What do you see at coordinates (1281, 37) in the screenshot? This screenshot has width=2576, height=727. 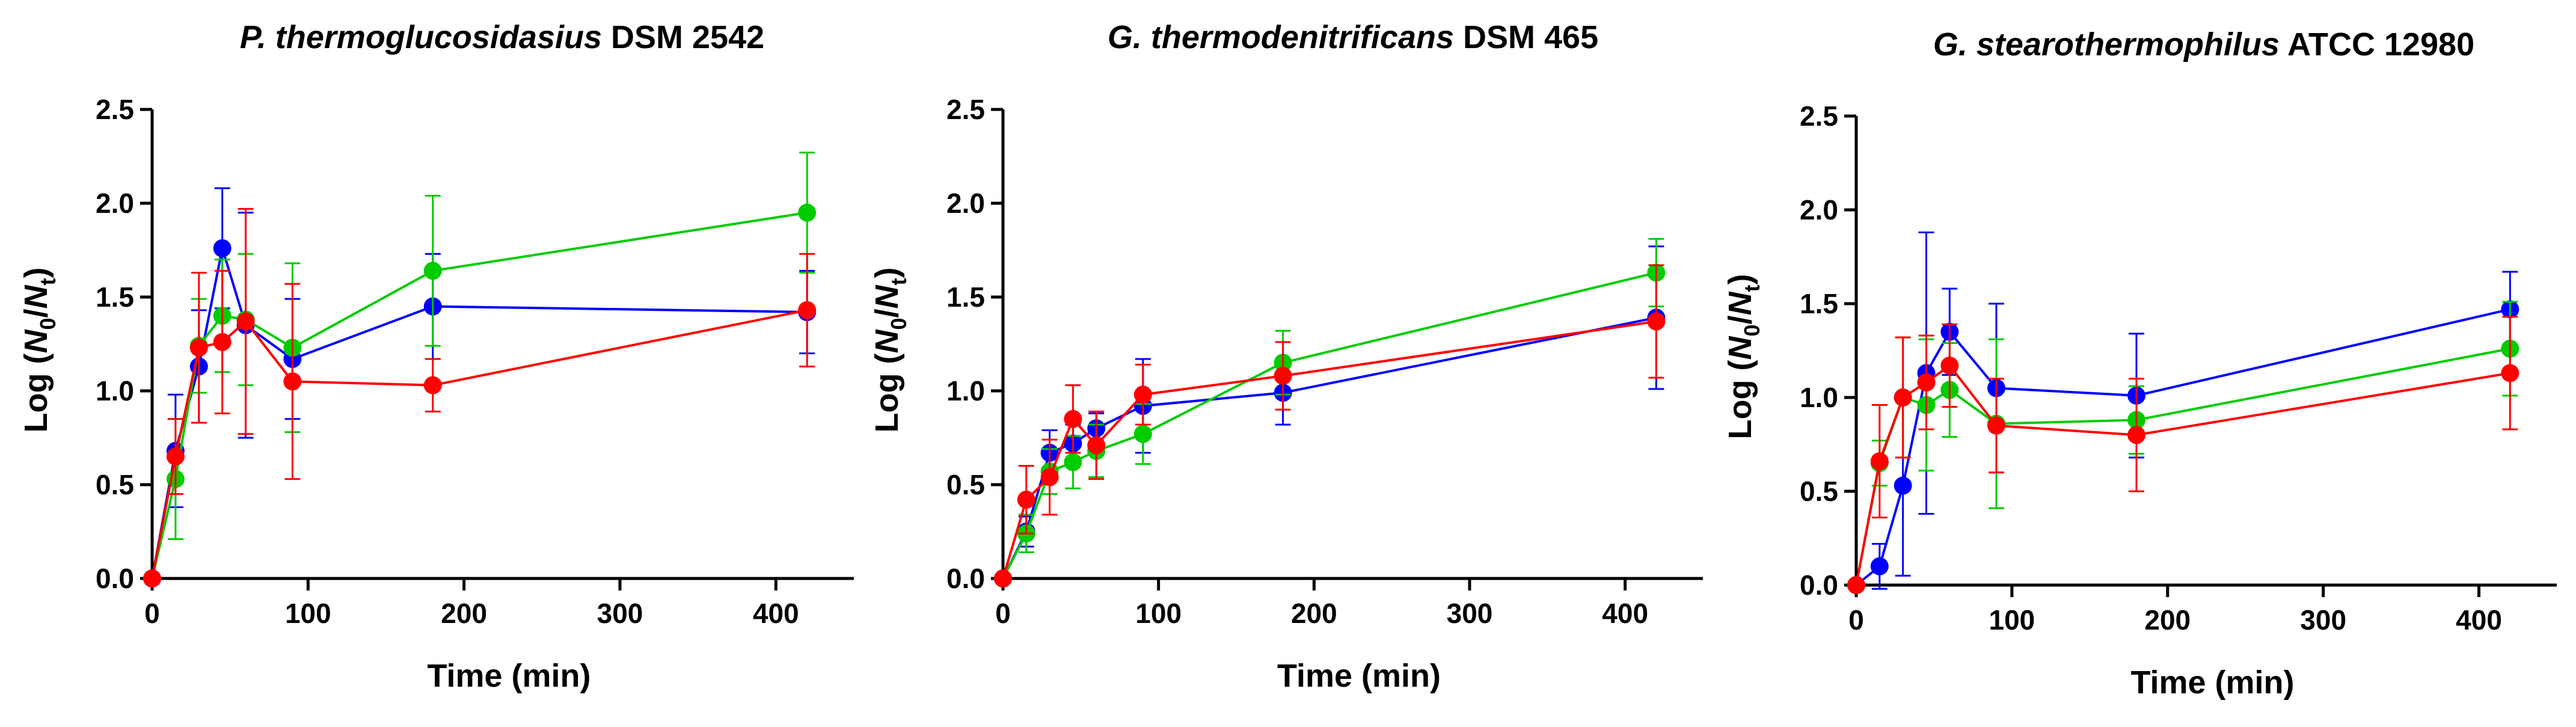 I see `chart-title-species: G. thermodenitrificans` at bounding box center [1281, 37].